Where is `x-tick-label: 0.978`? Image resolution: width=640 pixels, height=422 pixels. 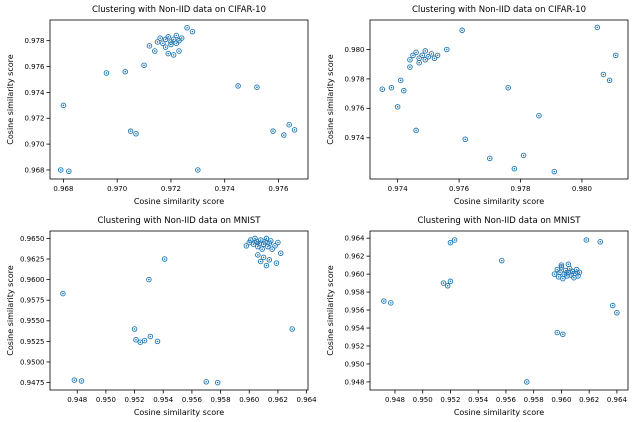
x-tick-label: 0.978 is located at coordinates (520, 189).